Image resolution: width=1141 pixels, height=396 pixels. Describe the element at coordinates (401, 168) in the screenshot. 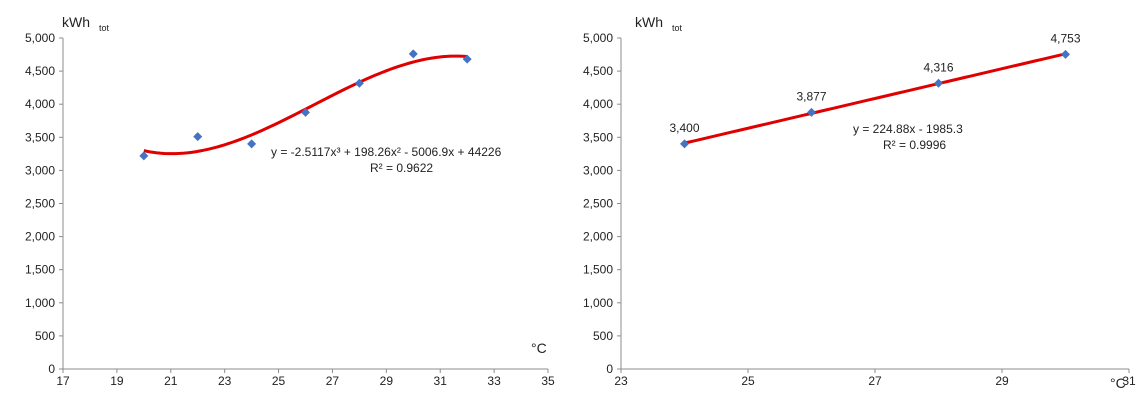

I see `chart-1-r-squared: R² = 0.9622` at that location.